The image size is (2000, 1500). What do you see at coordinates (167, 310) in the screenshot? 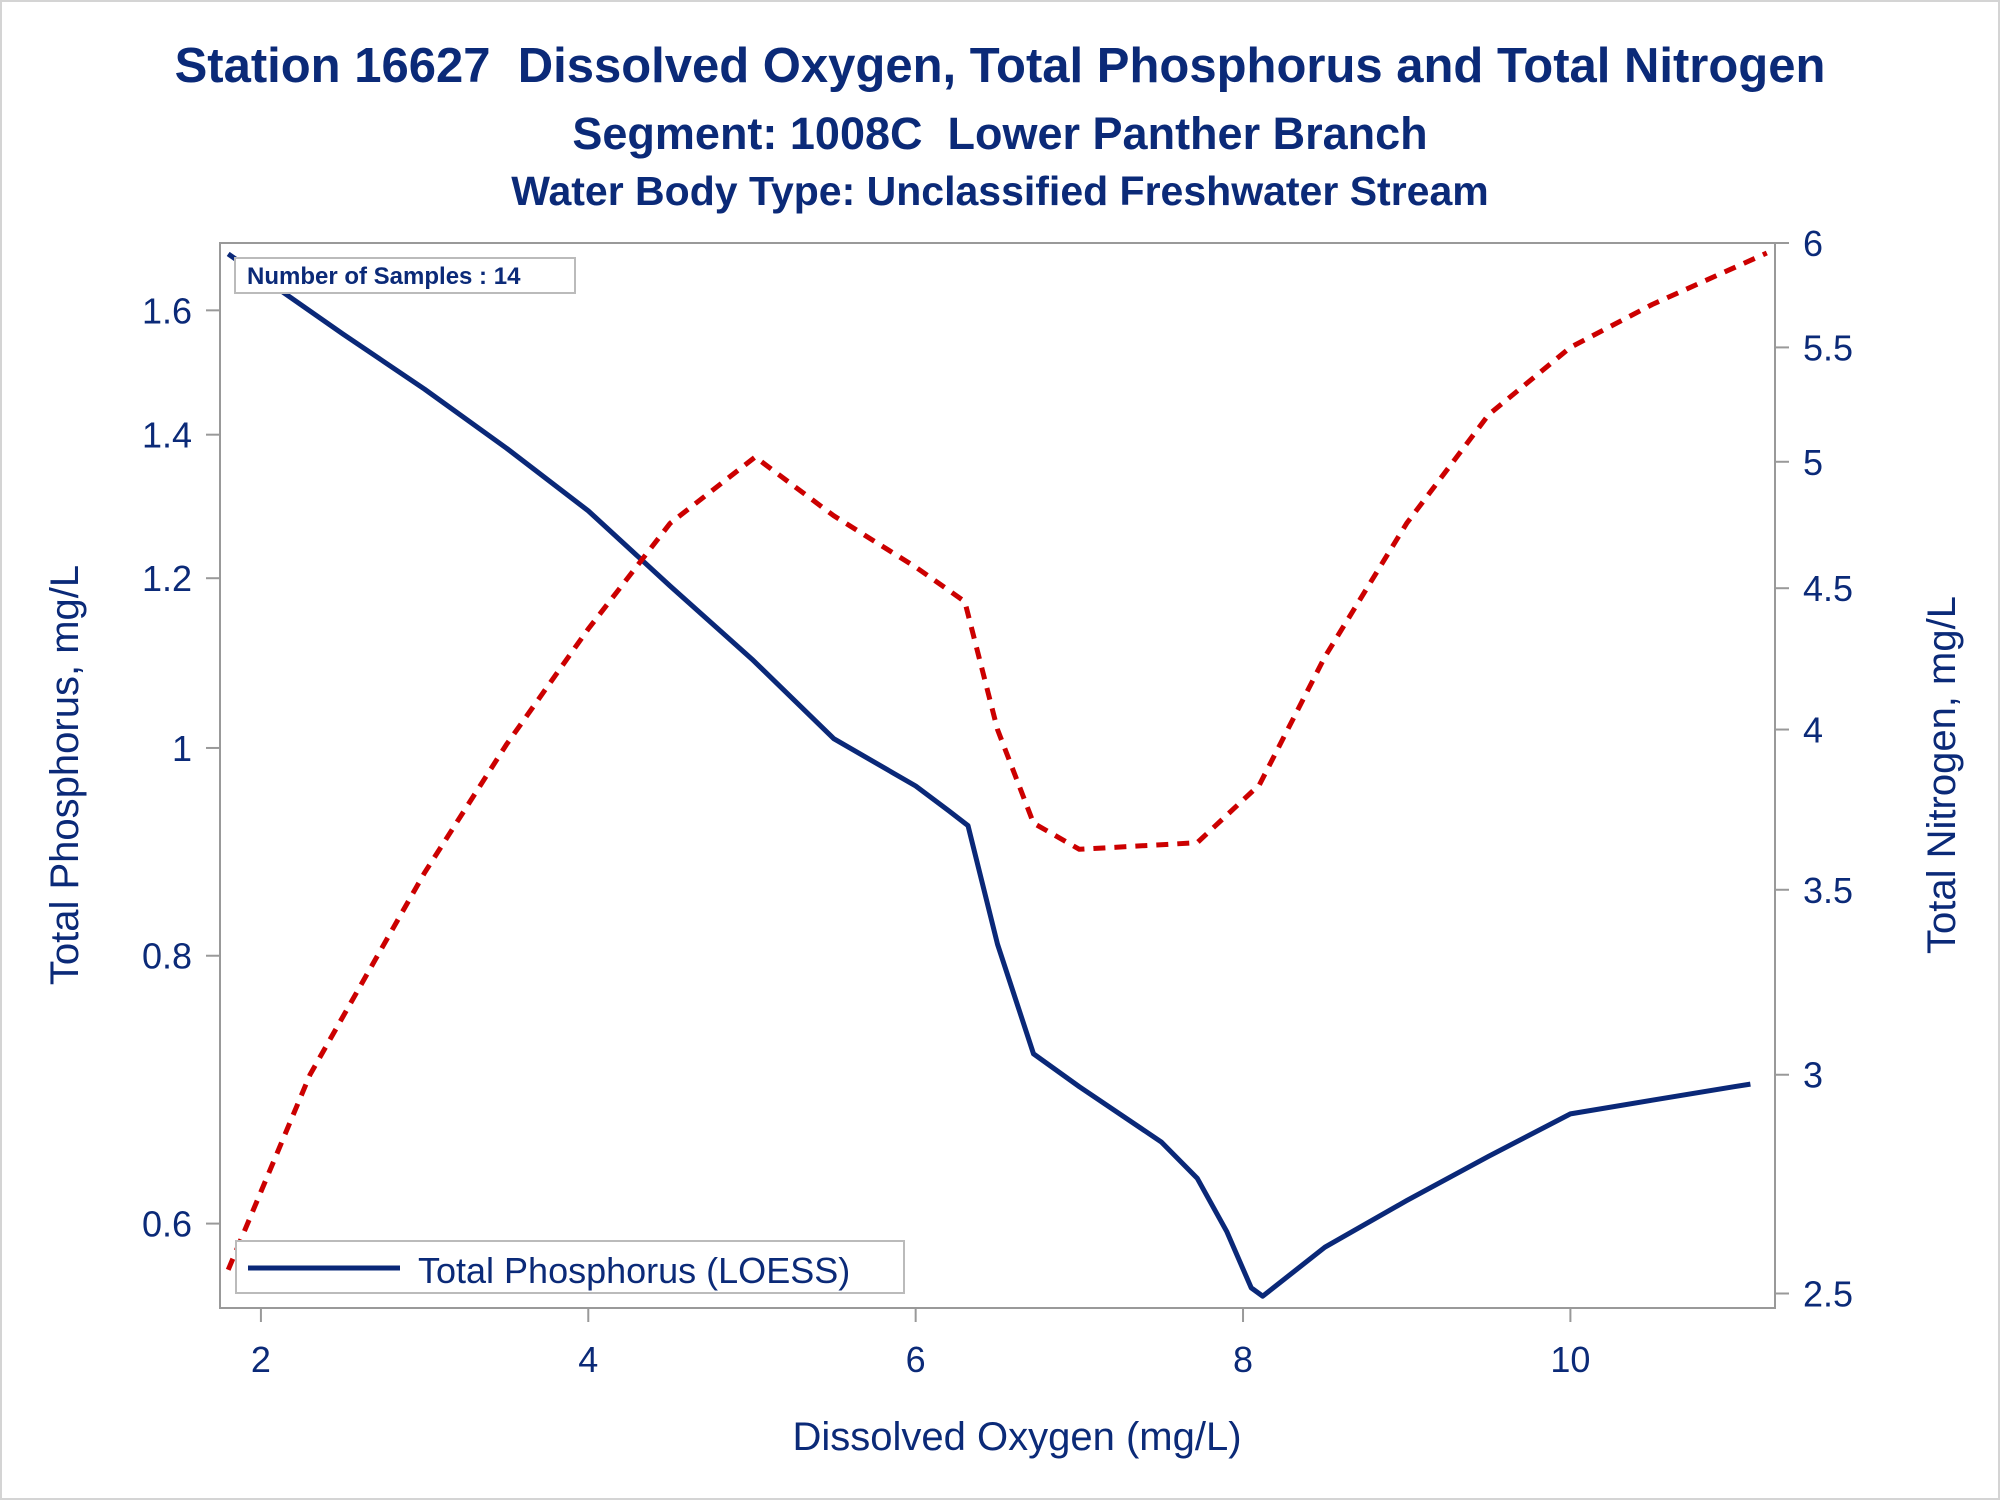
I see `y-tick-label-left: 1.6` at bounding box center [167, 310].